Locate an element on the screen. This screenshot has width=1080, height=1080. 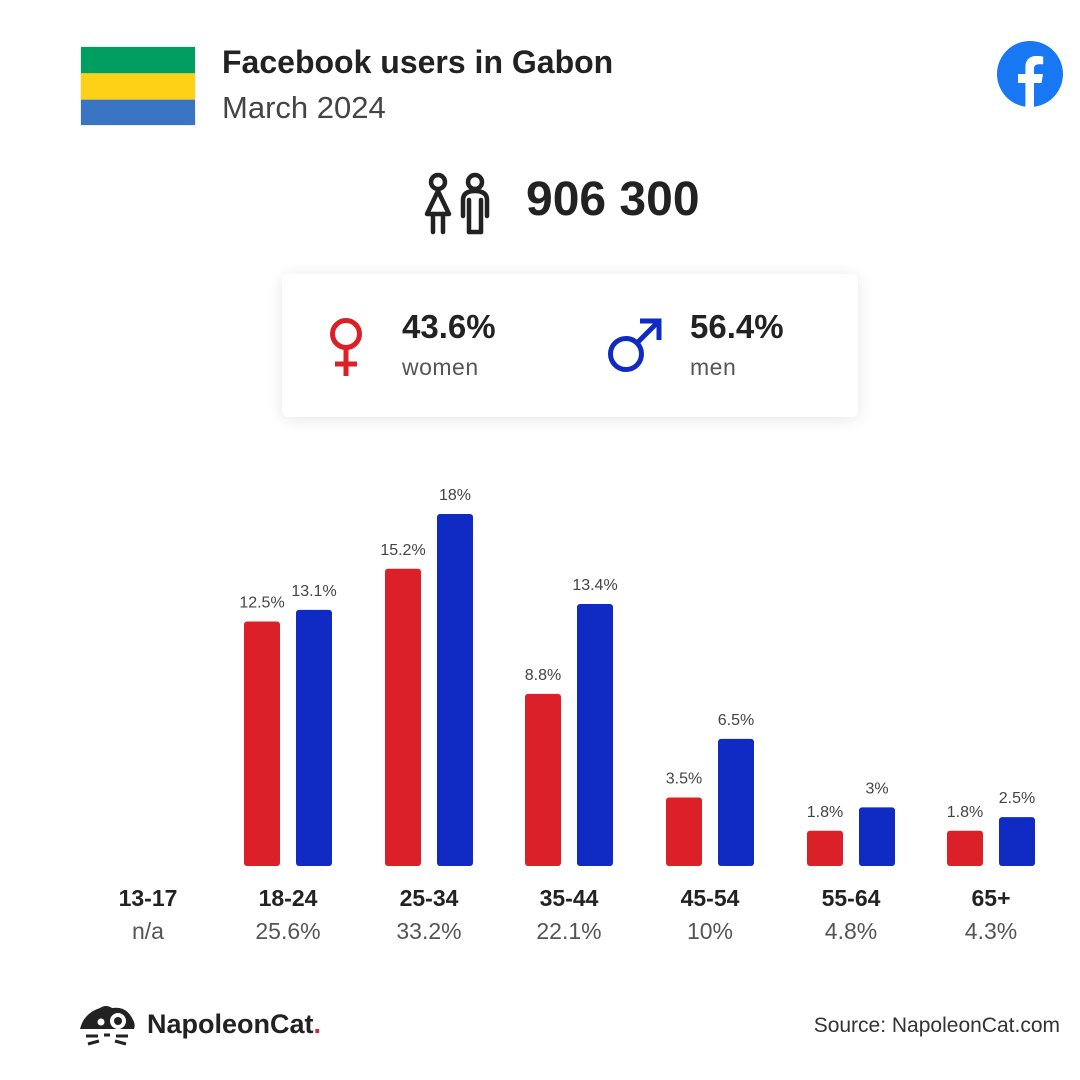
age-share-label: 33.2% is located at coordinates (429, 931).